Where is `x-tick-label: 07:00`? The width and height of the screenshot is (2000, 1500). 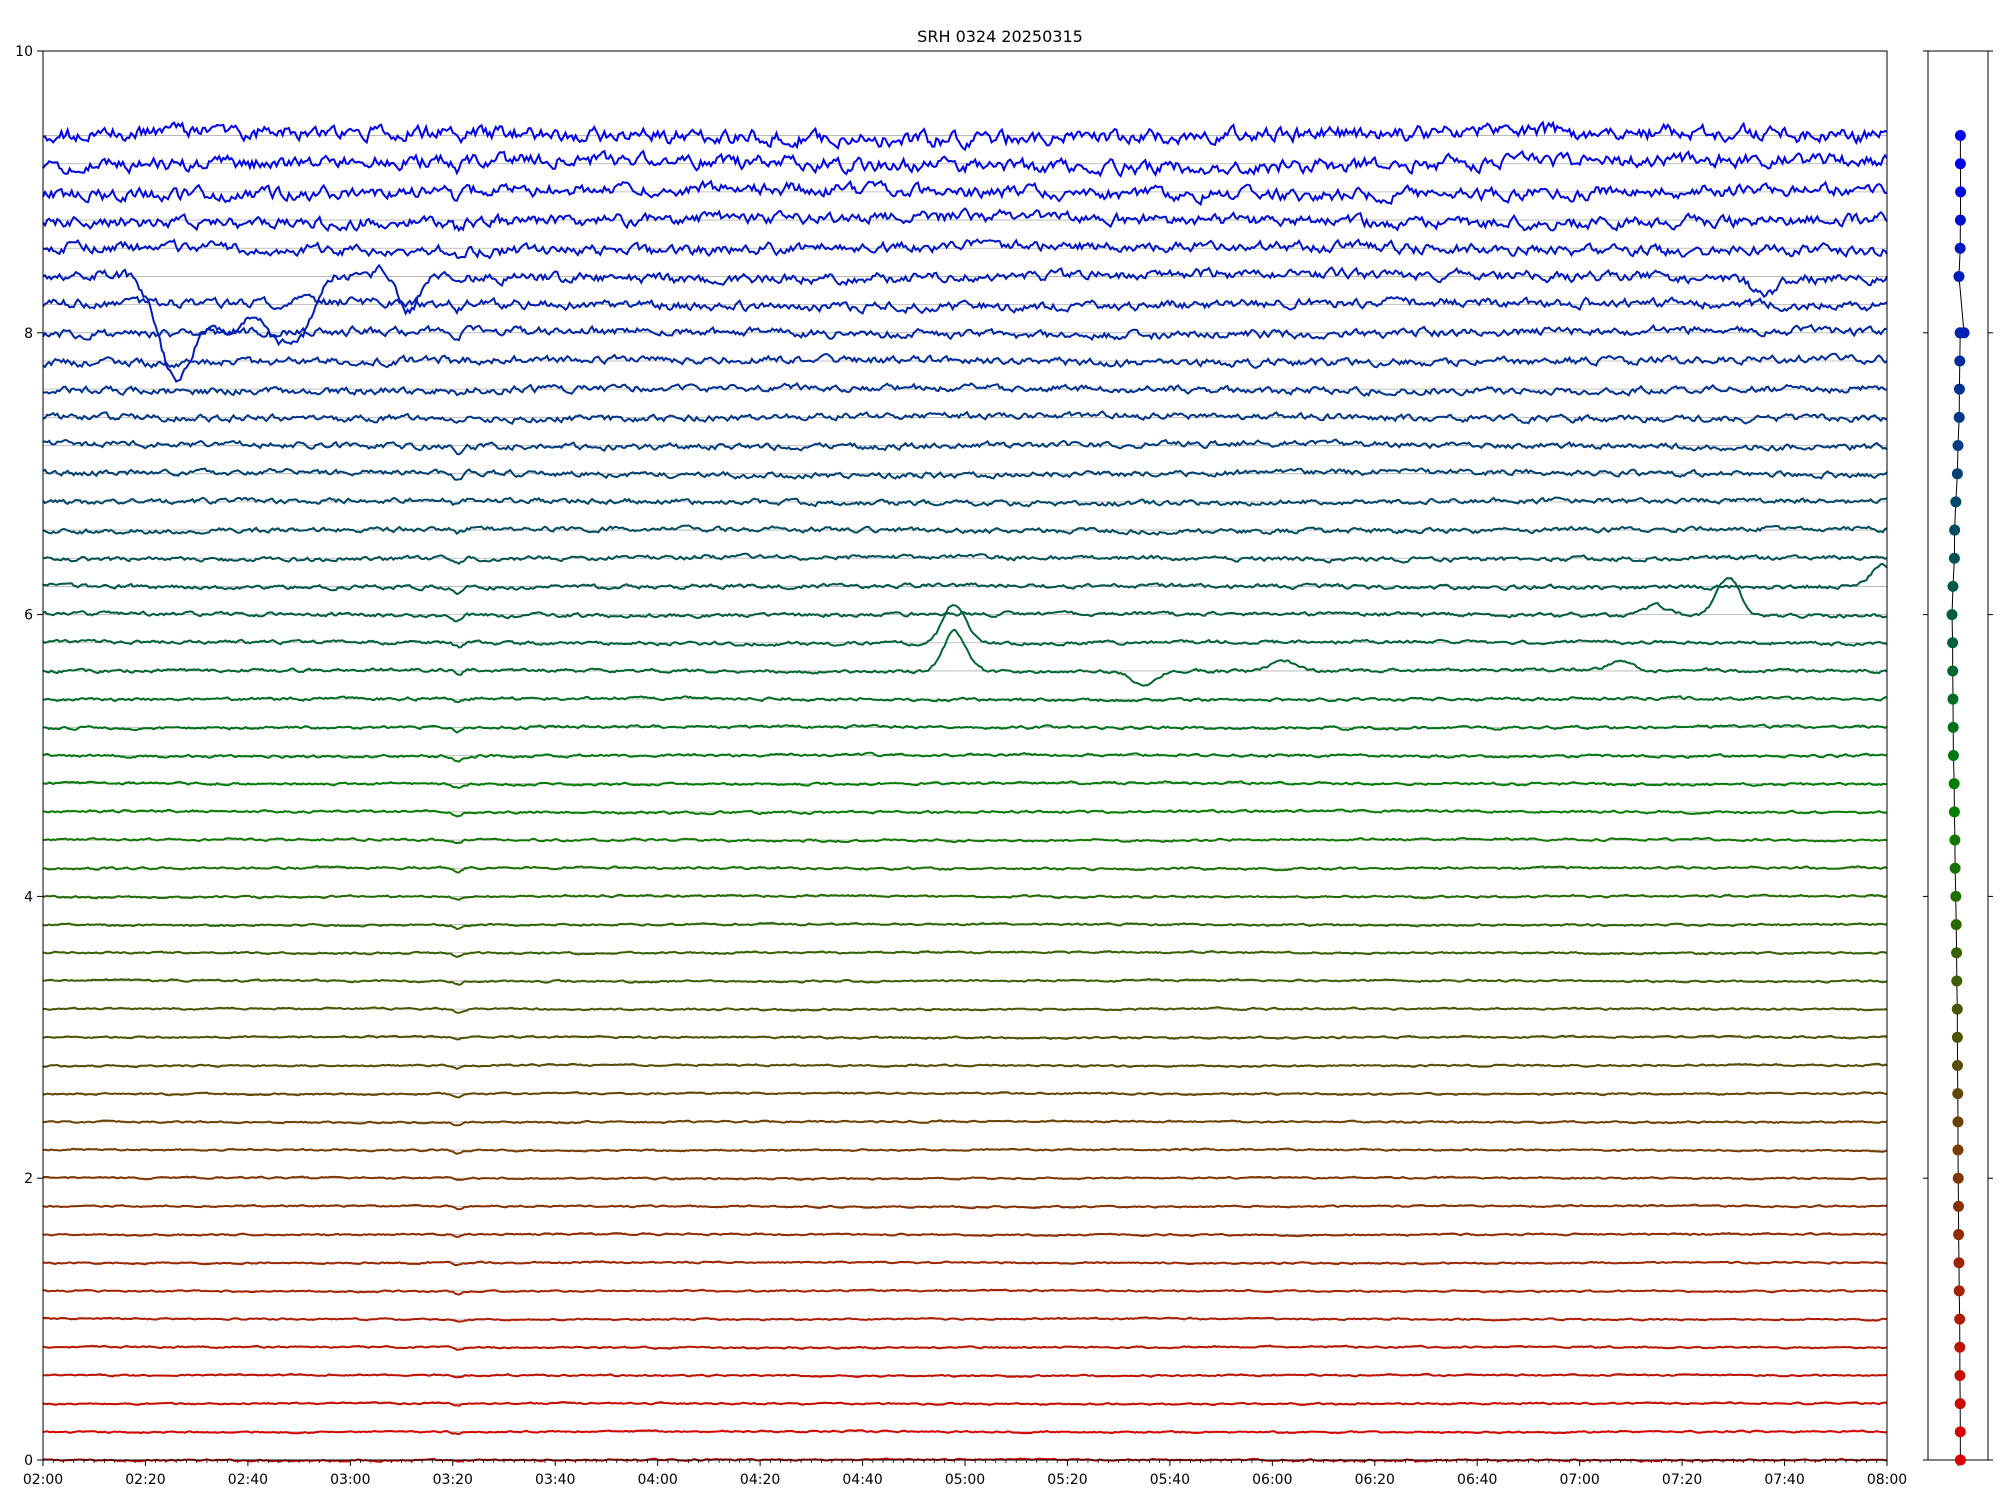 x-tick-label: 07:00 is located at coordinates (1579, 1480).